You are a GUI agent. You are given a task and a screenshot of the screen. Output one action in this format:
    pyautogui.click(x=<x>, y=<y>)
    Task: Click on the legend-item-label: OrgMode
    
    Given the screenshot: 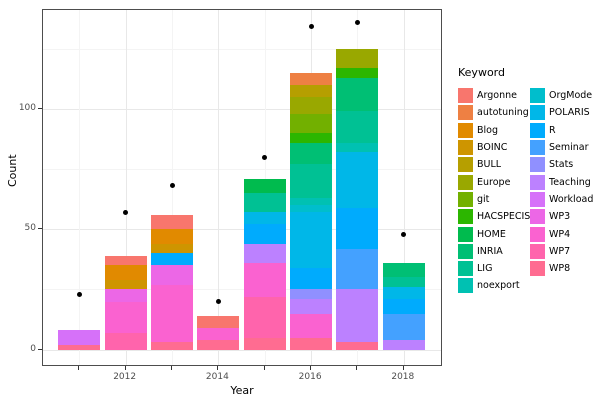 What is the action you would take?
    pyautogui.click(x=571, y=96)
    